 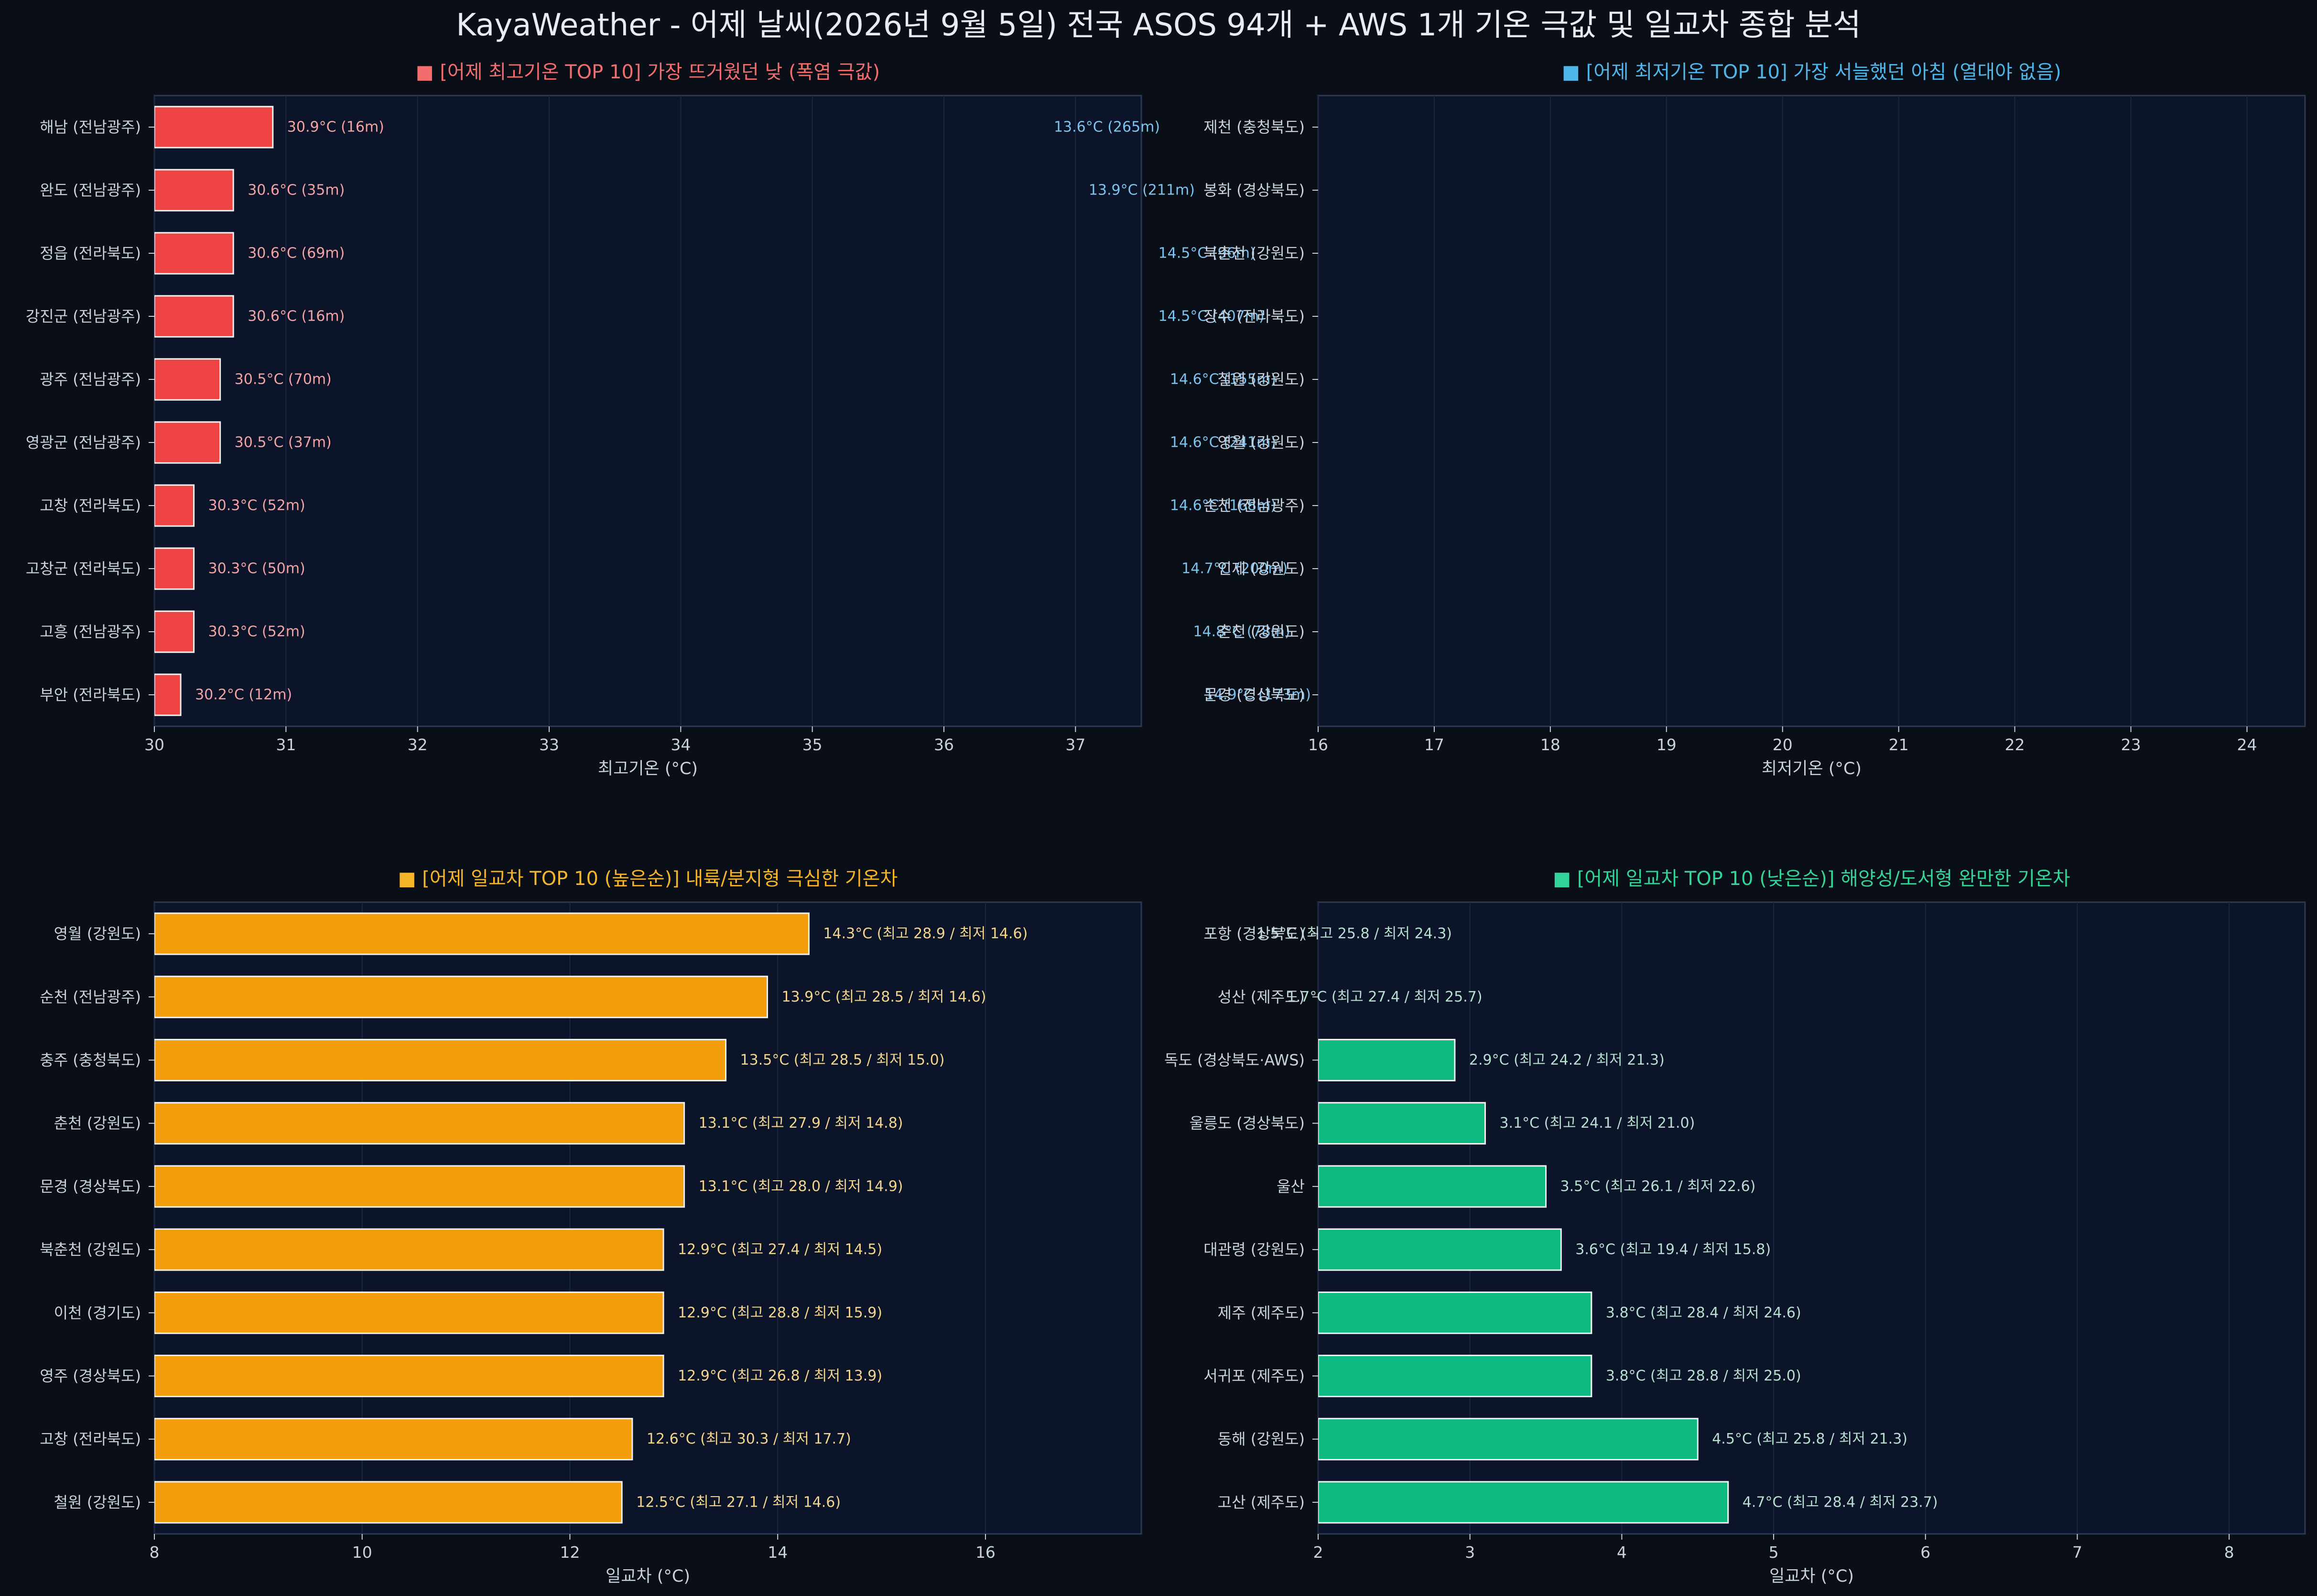 I want to click on value-label-9: 30.2°C (12m), so click(x=243, y=695).